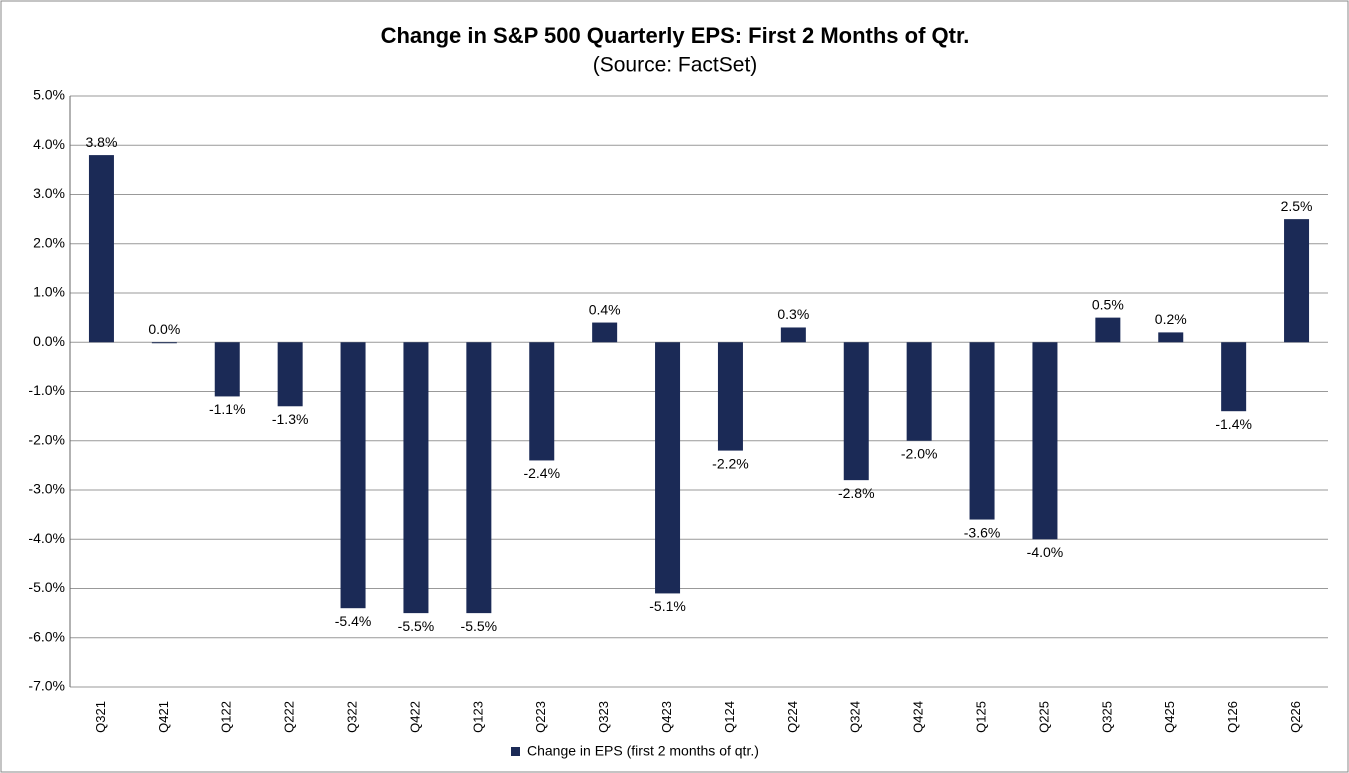 The height and width of the screenshot is (773, 1349). What do you see at coordinates (1045, 552) in the screenshot?
I see `data-label: -4.0%` at bounding box center [1045, 552].